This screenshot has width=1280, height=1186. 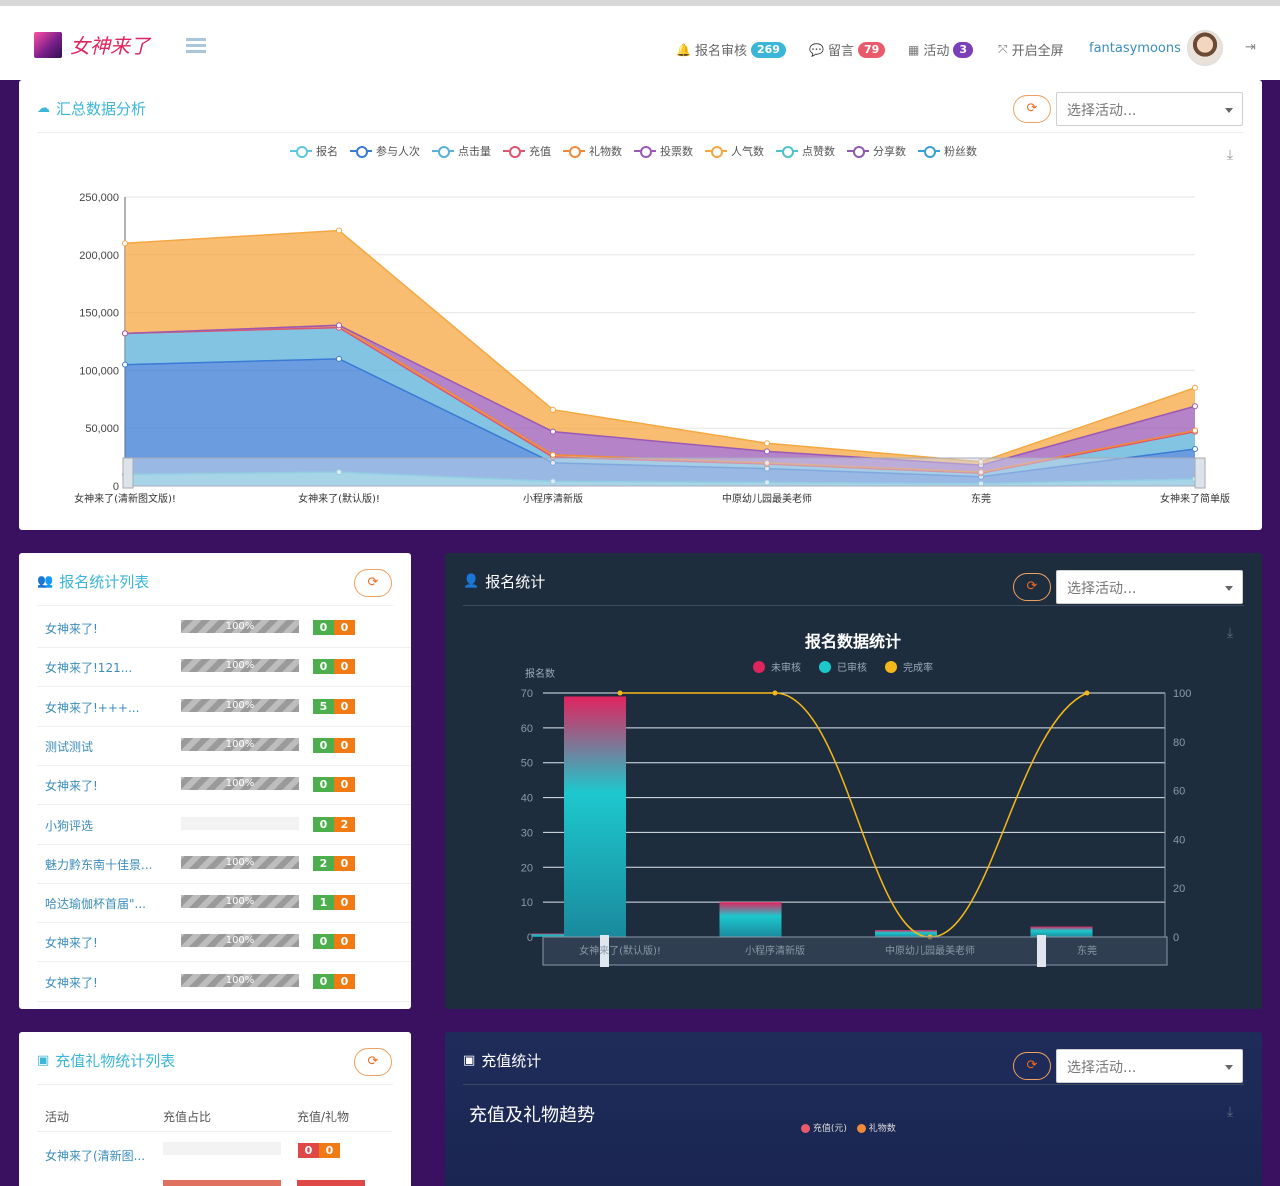 What do you see at coordinates (941, 49) in the screenshot?
I see `nav-activities: ▦ 活动 3` at bounding box center [941, 49].